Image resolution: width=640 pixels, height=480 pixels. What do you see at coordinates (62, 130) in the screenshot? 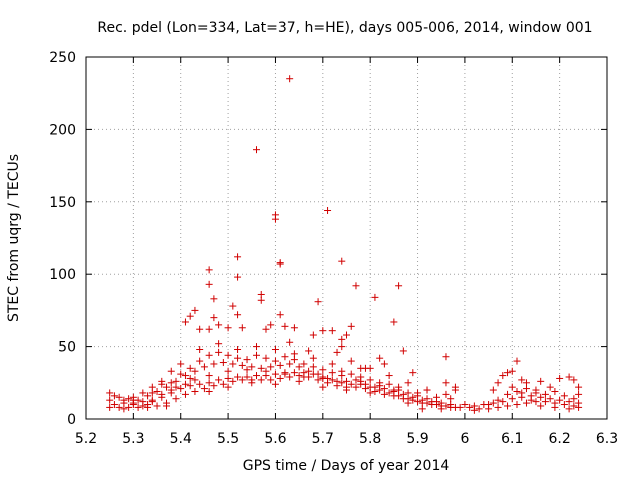
I see `y-tick-label: 200` at bounding box center [62, 130].